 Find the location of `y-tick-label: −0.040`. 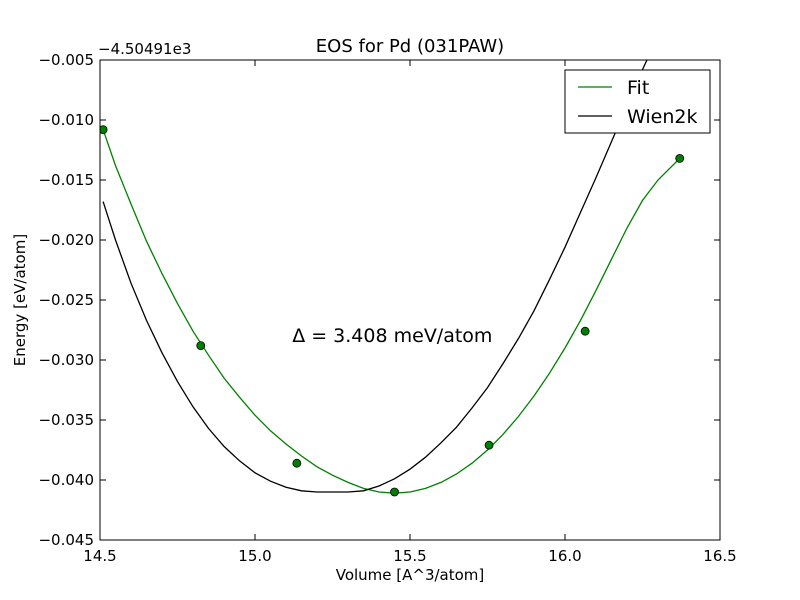

y-tick-label: −0.040 is located at coordinates (66, 480).